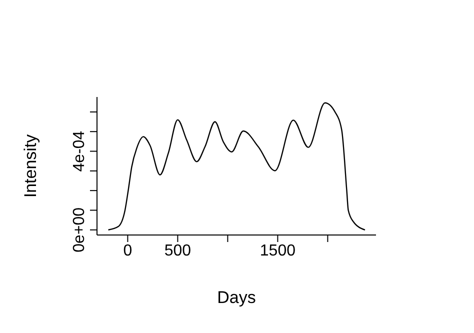 The width and height of the screenshot is (474, 333). I want to click on x-tick-label: 0, so click(127, 251).